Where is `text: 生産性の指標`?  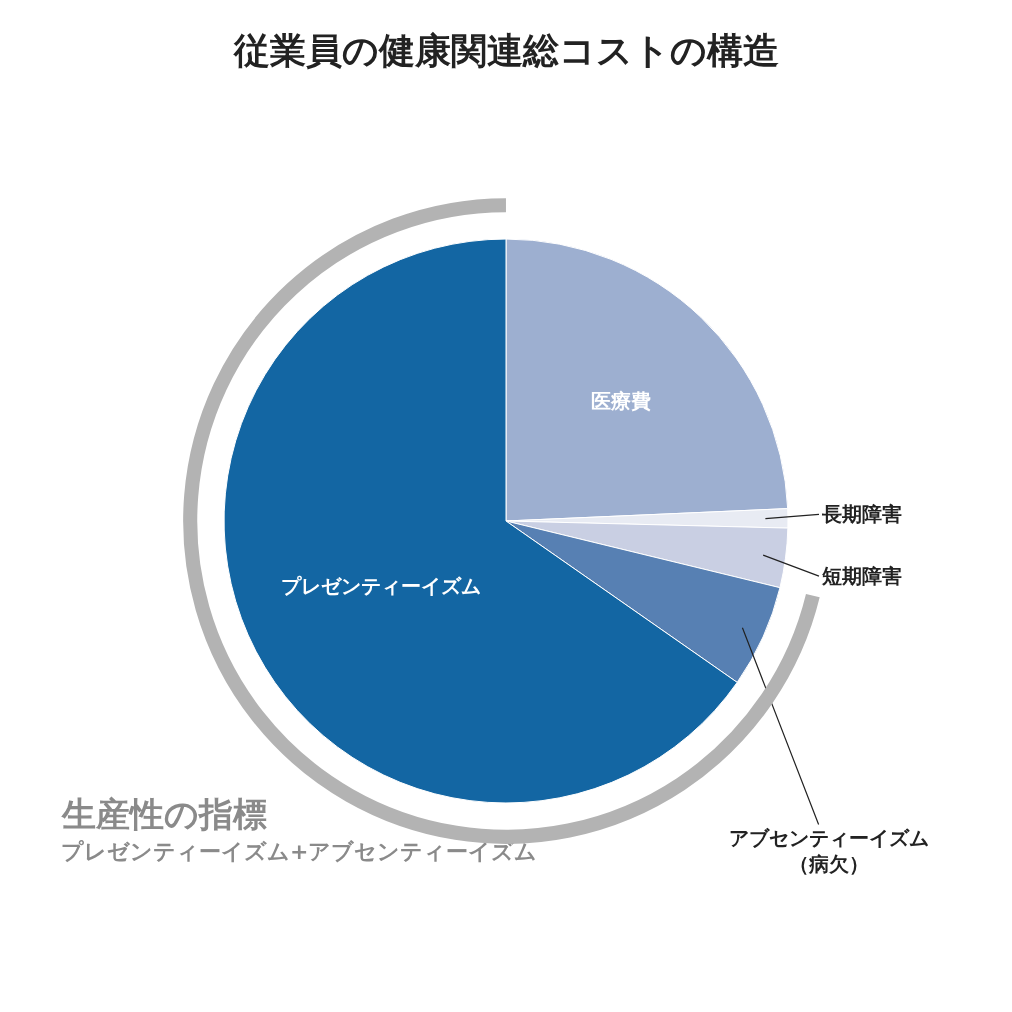
text: 生産性の指標 is located at coordinates (164, 814).